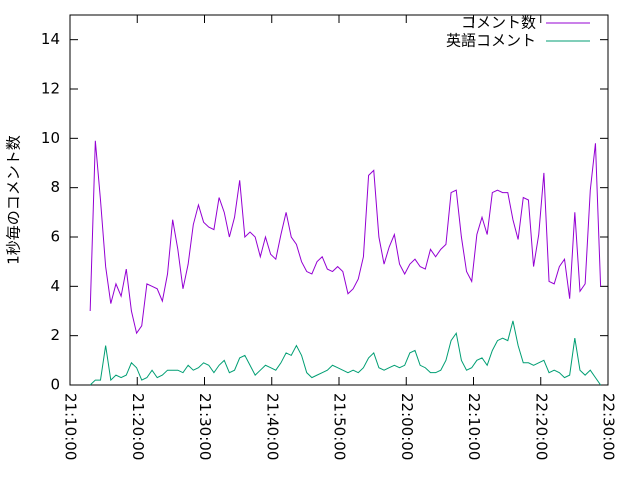 The width and height of the screenshot is (640, 480). I want to click on x-tick-label: 22:20:00, so click(541, 426).